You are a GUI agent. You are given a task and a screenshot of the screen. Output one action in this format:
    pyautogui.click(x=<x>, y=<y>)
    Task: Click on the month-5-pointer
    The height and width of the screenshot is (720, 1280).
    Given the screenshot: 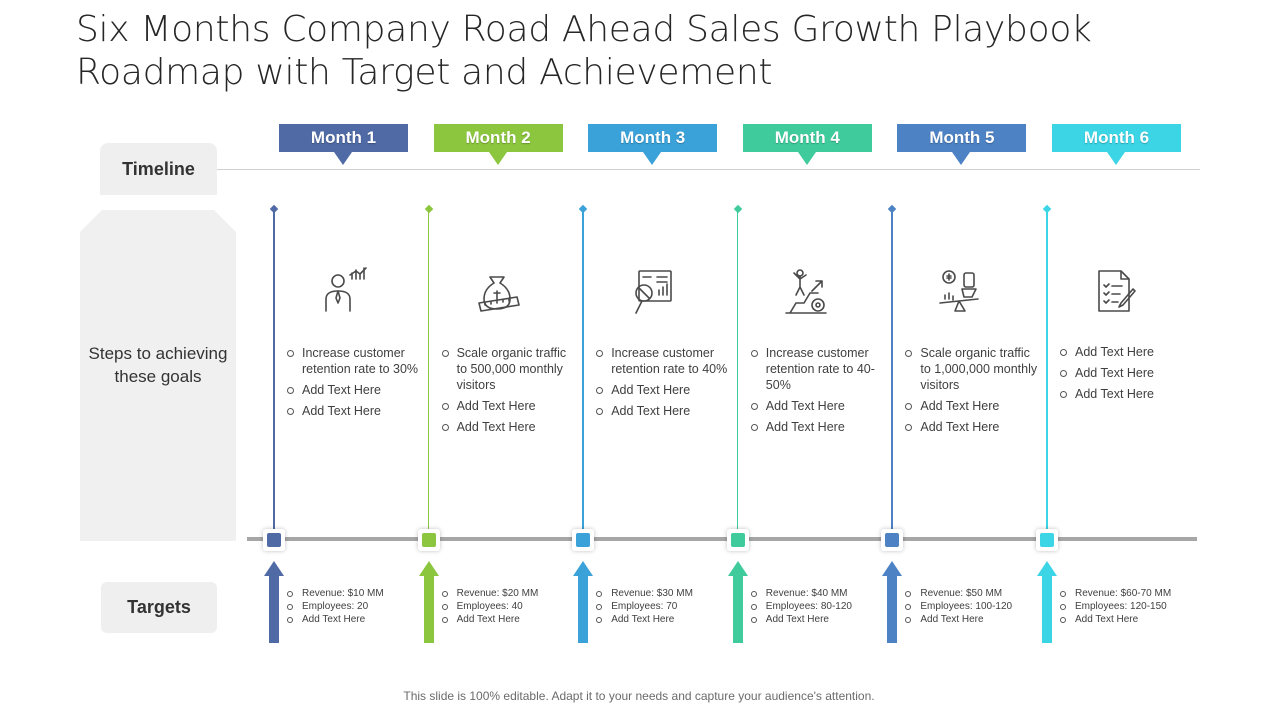 What is the action you would take?
    pyautogui.click(x=961, y=158)
    